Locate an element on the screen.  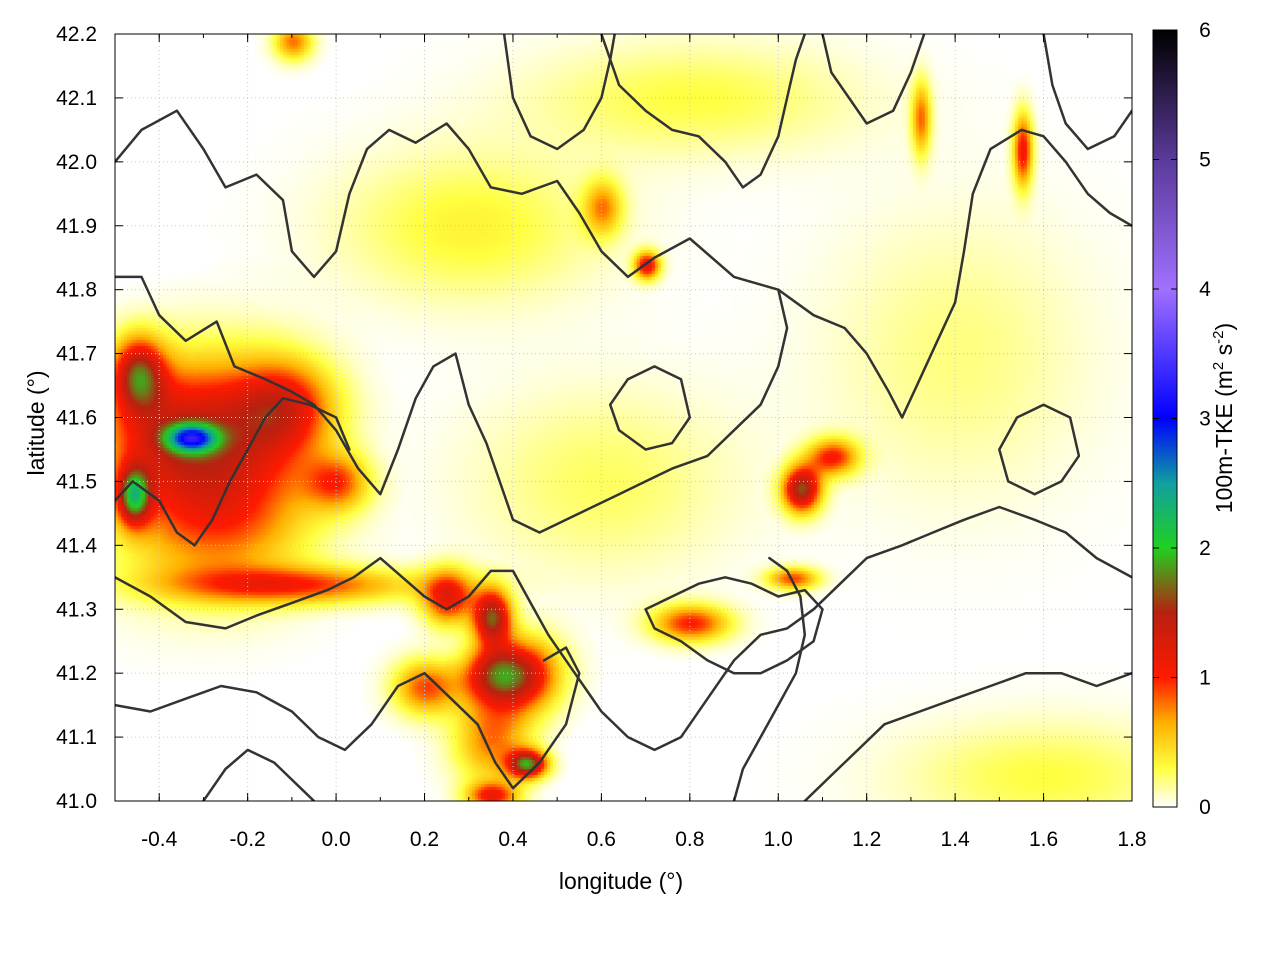
colorbar-tick-label: 0 is located at coordinates (1205, 807).